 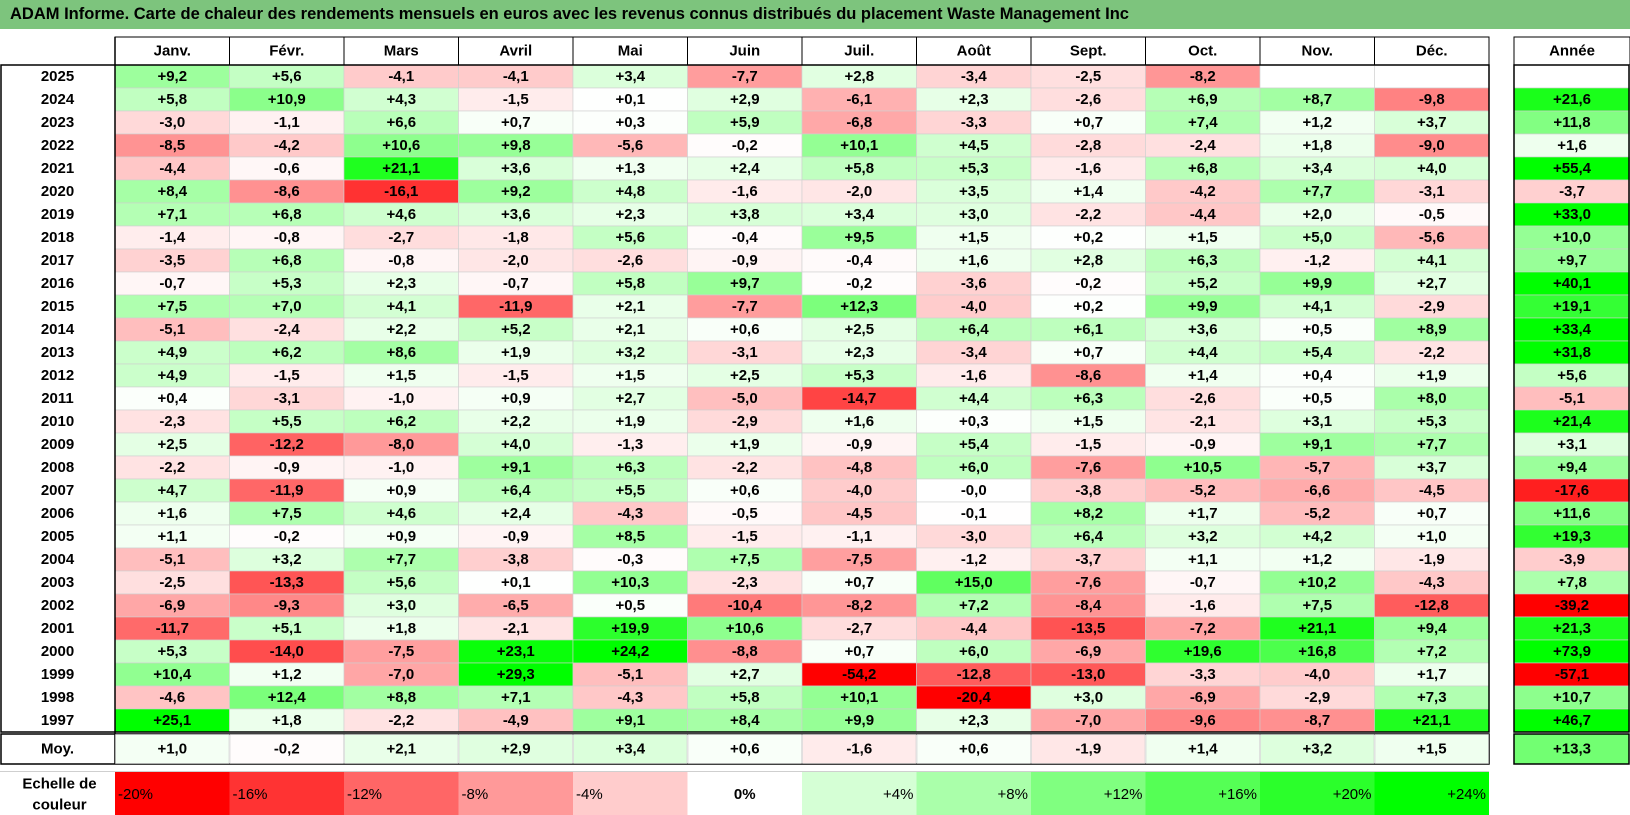 What do you see at coordinates (1088, 168) in the screenshot?
I see `cell-value: -1,6` at bounding box center [1088, 168].